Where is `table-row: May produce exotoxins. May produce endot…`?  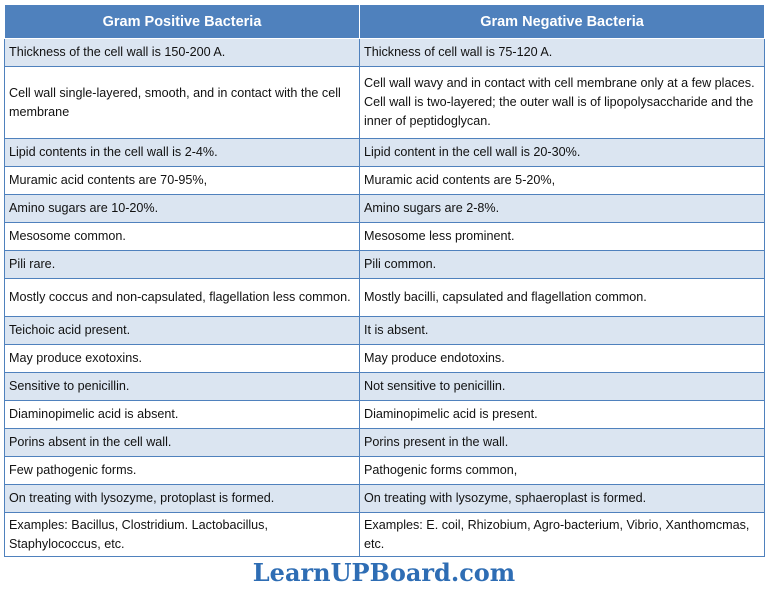
table-row: May produce exotoxins. May produce endot… is located at coordinates (384, 358).